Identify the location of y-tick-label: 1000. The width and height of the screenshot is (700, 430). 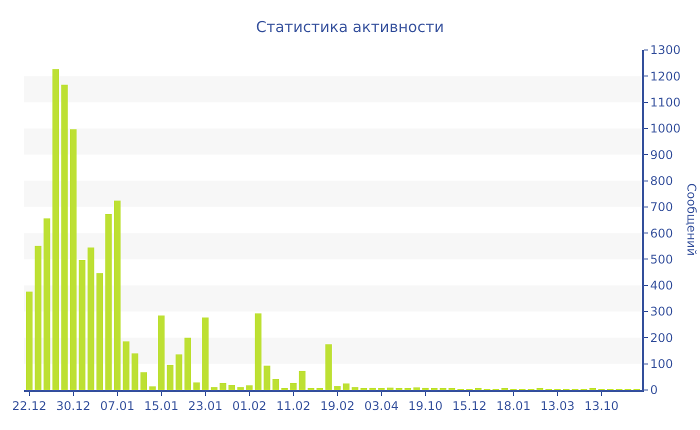
(665, 129).